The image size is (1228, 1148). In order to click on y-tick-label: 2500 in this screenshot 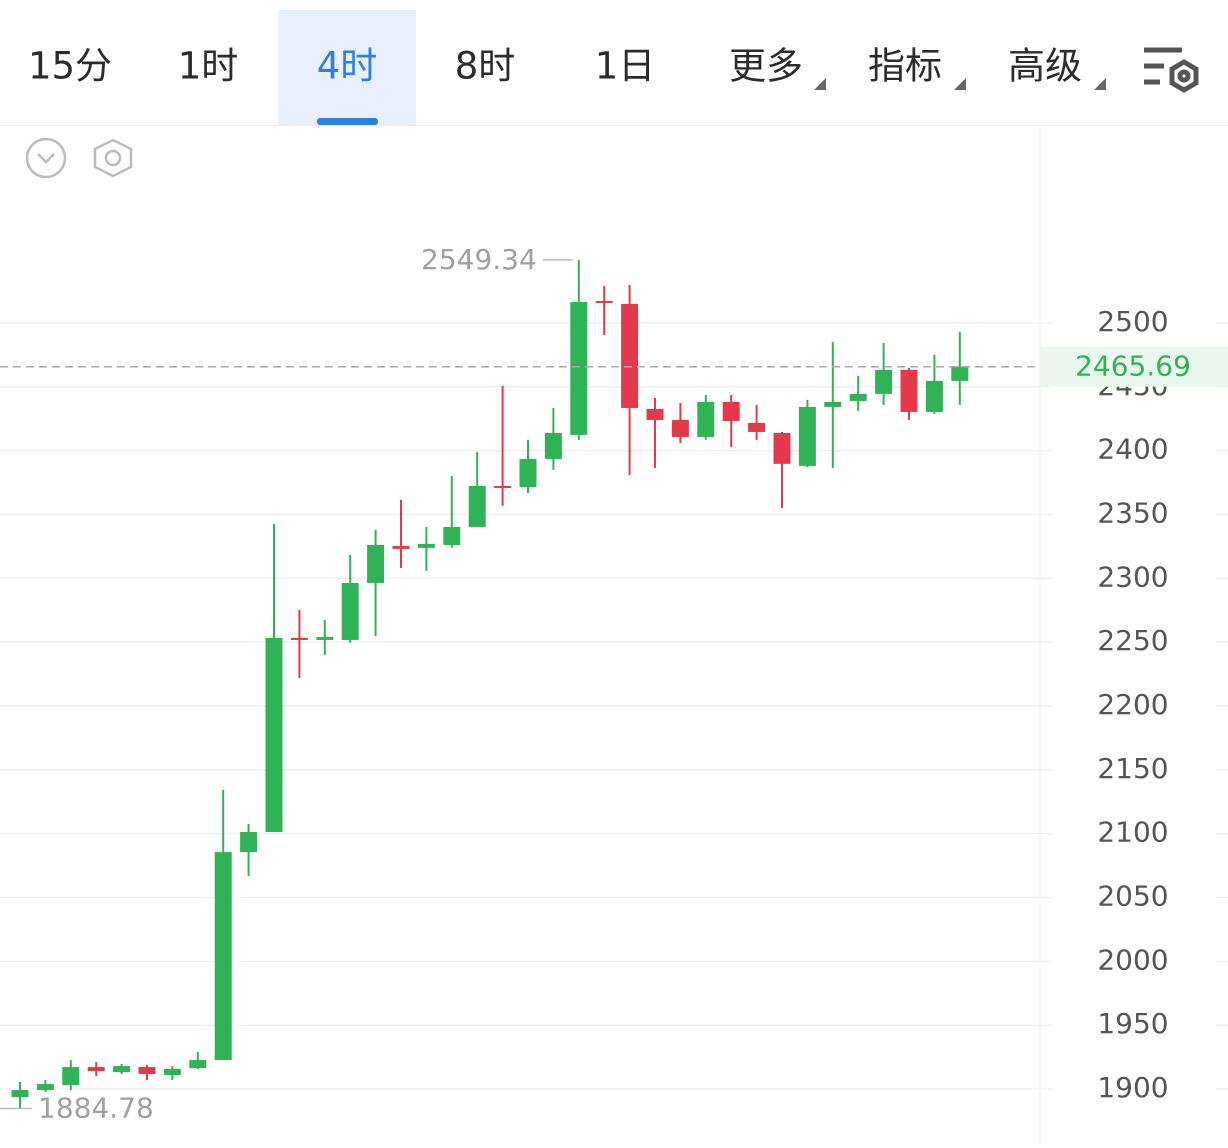, I will do `click(1132, 321)`.